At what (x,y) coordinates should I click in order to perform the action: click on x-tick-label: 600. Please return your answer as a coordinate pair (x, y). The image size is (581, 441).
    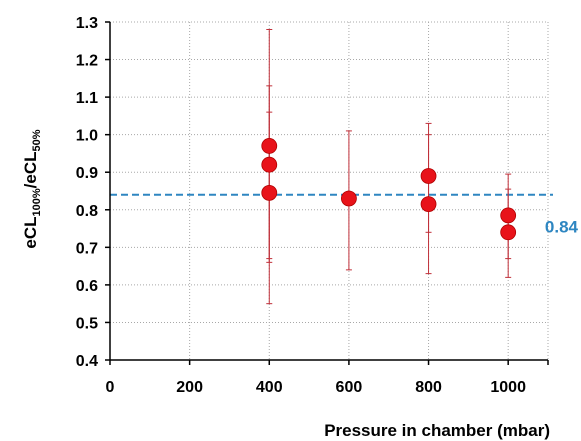
    Looking at the image, I should click on (349, 387).